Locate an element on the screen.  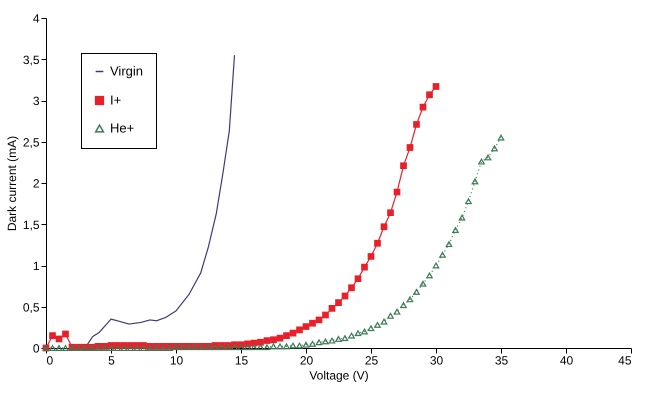
legend-label: I+ is located at coordinates (116, 100).